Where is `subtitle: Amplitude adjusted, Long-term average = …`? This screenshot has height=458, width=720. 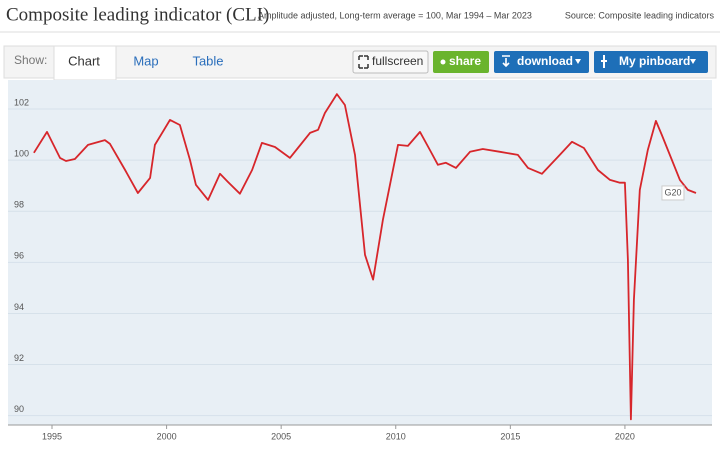 subtitle: Amplitude adjusted, Long-term average = … is located at coordinates (395, 15).